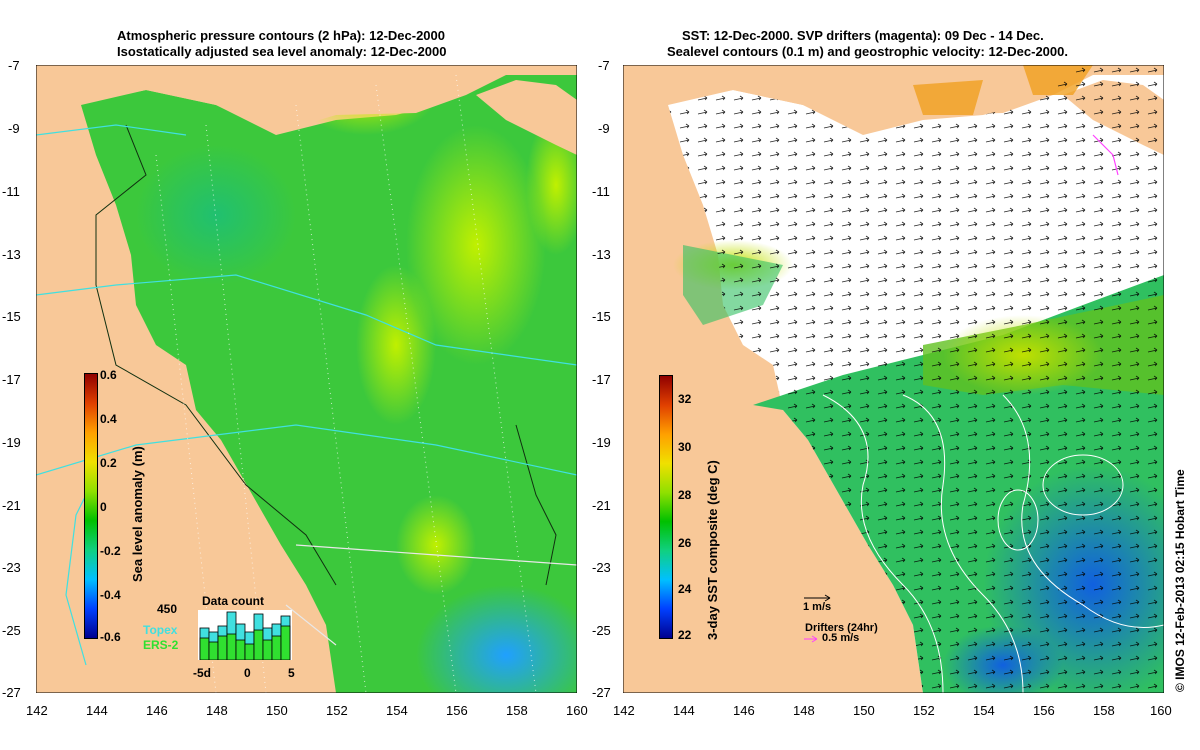 This screenshot has width=1200, height=750. What do you see at coordinates (11, 191) in the screenshot?
I see `left-y-tick: -11` at bounding box center [11, 191].